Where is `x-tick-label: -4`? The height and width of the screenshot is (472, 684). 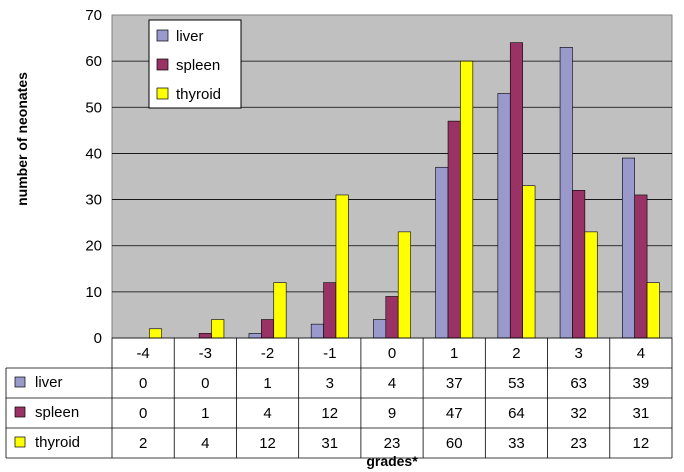 x-tick-label: -4 is located at coordinates (142, 353).